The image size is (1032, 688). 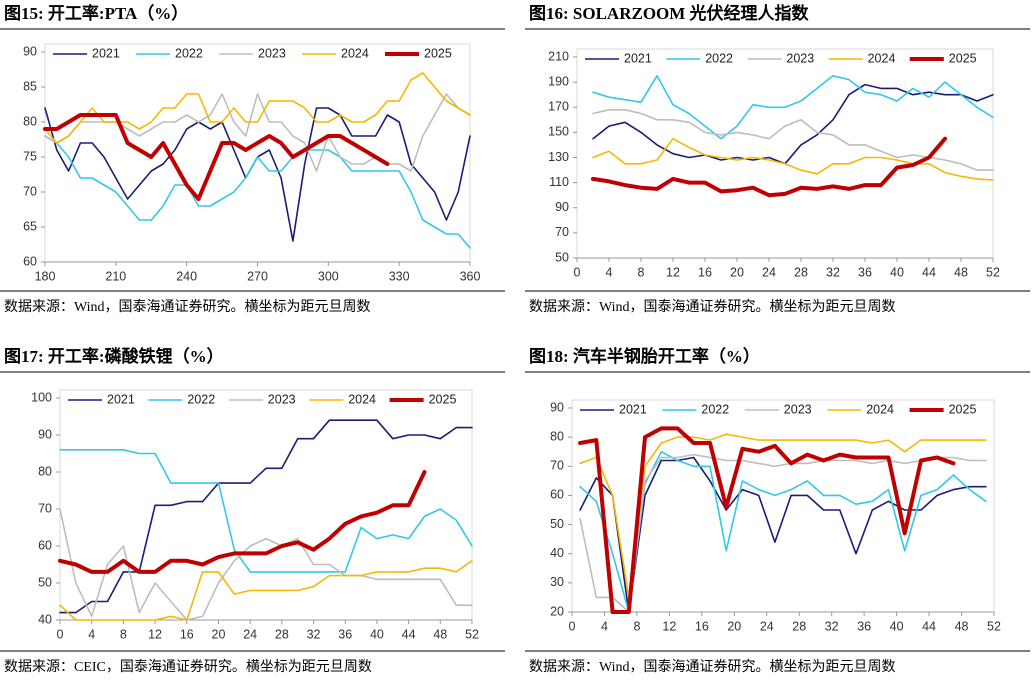 What do you see at coordinates (186, 276) in the screenshot?
I see `x-tick-label: 240` at bounding box center [186, 276].